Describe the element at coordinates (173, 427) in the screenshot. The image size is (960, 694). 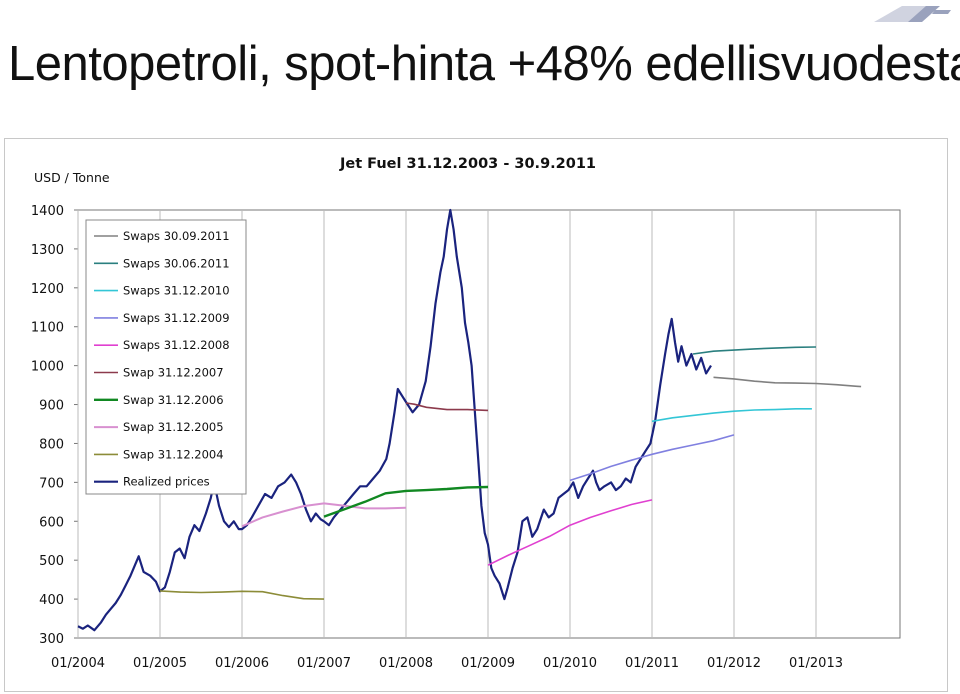
I see `legend-label: Swap 31.12.2005` at that location.